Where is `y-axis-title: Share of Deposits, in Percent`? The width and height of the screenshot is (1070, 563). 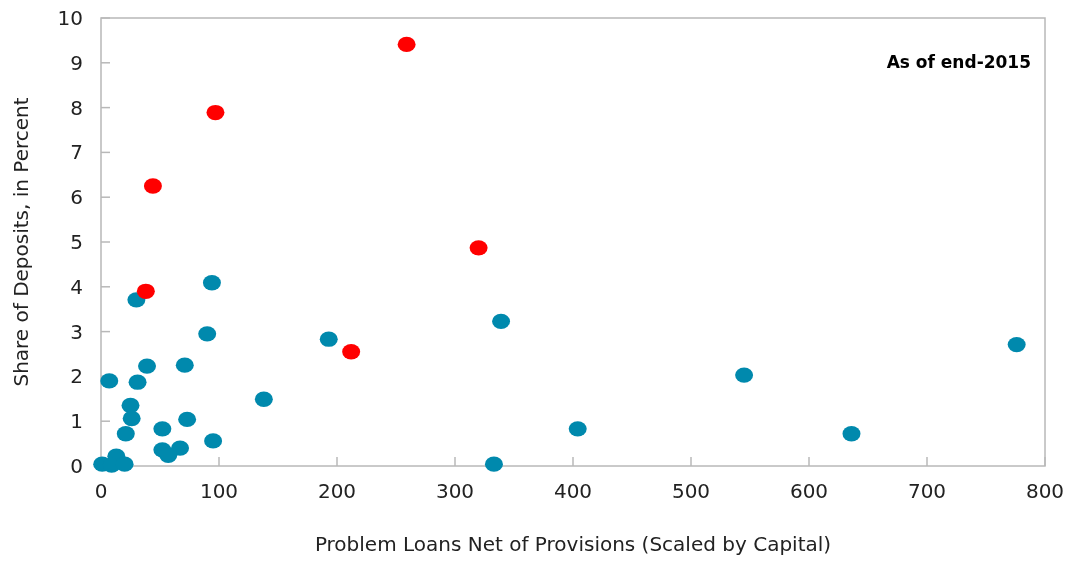
y-axis-title: Share of Deposits, in Percent is located at coordinates (21, 242).